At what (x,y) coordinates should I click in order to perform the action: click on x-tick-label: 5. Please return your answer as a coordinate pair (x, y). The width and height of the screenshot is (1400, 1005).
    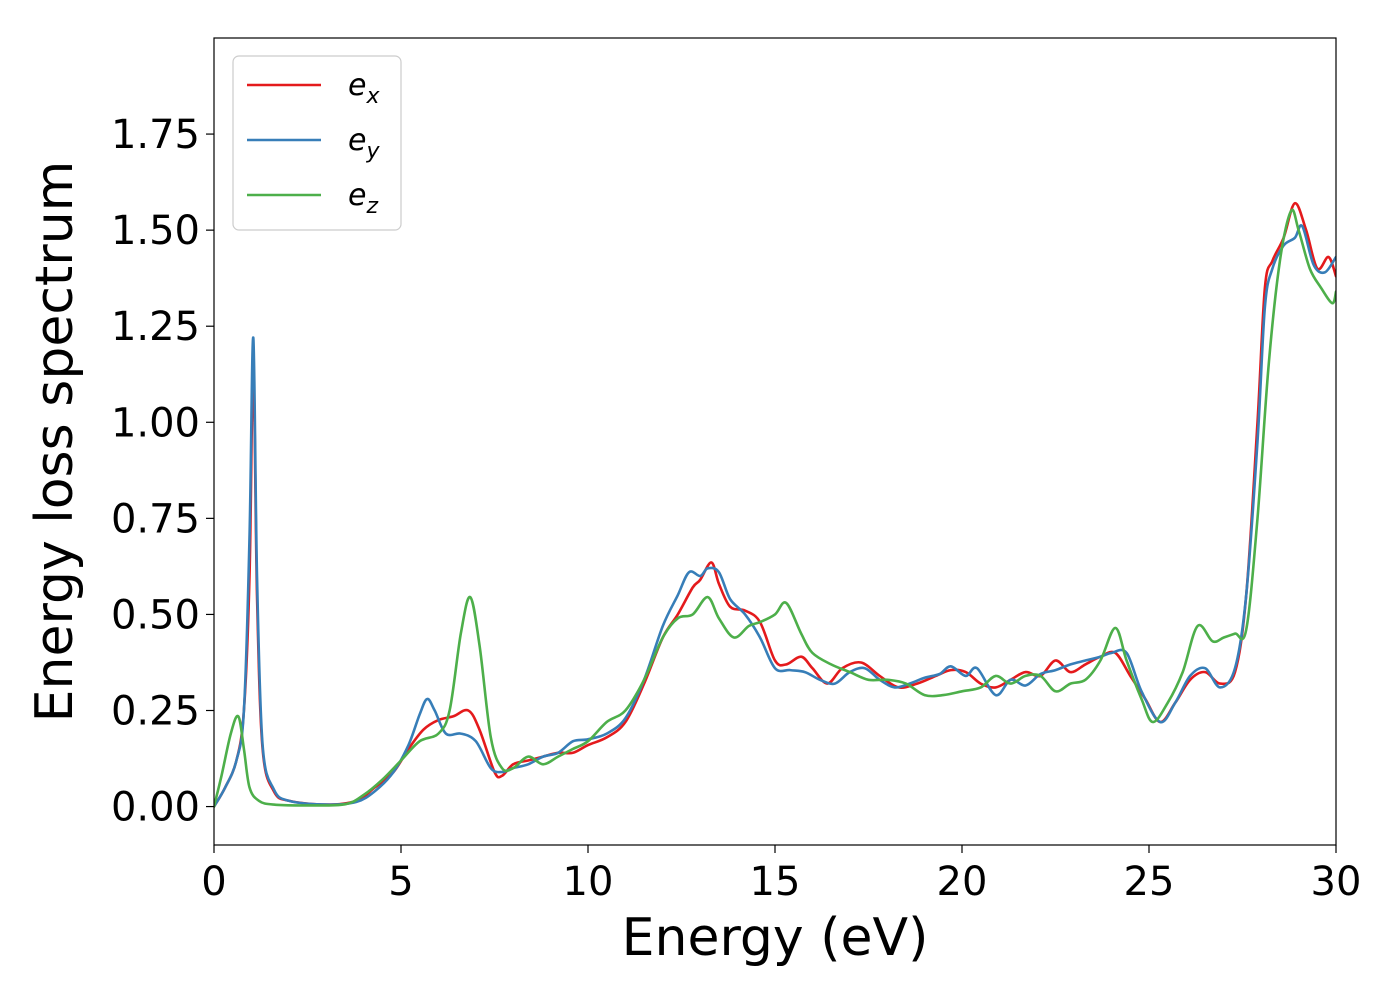
    Looking at the image, I should click on (400, 882).